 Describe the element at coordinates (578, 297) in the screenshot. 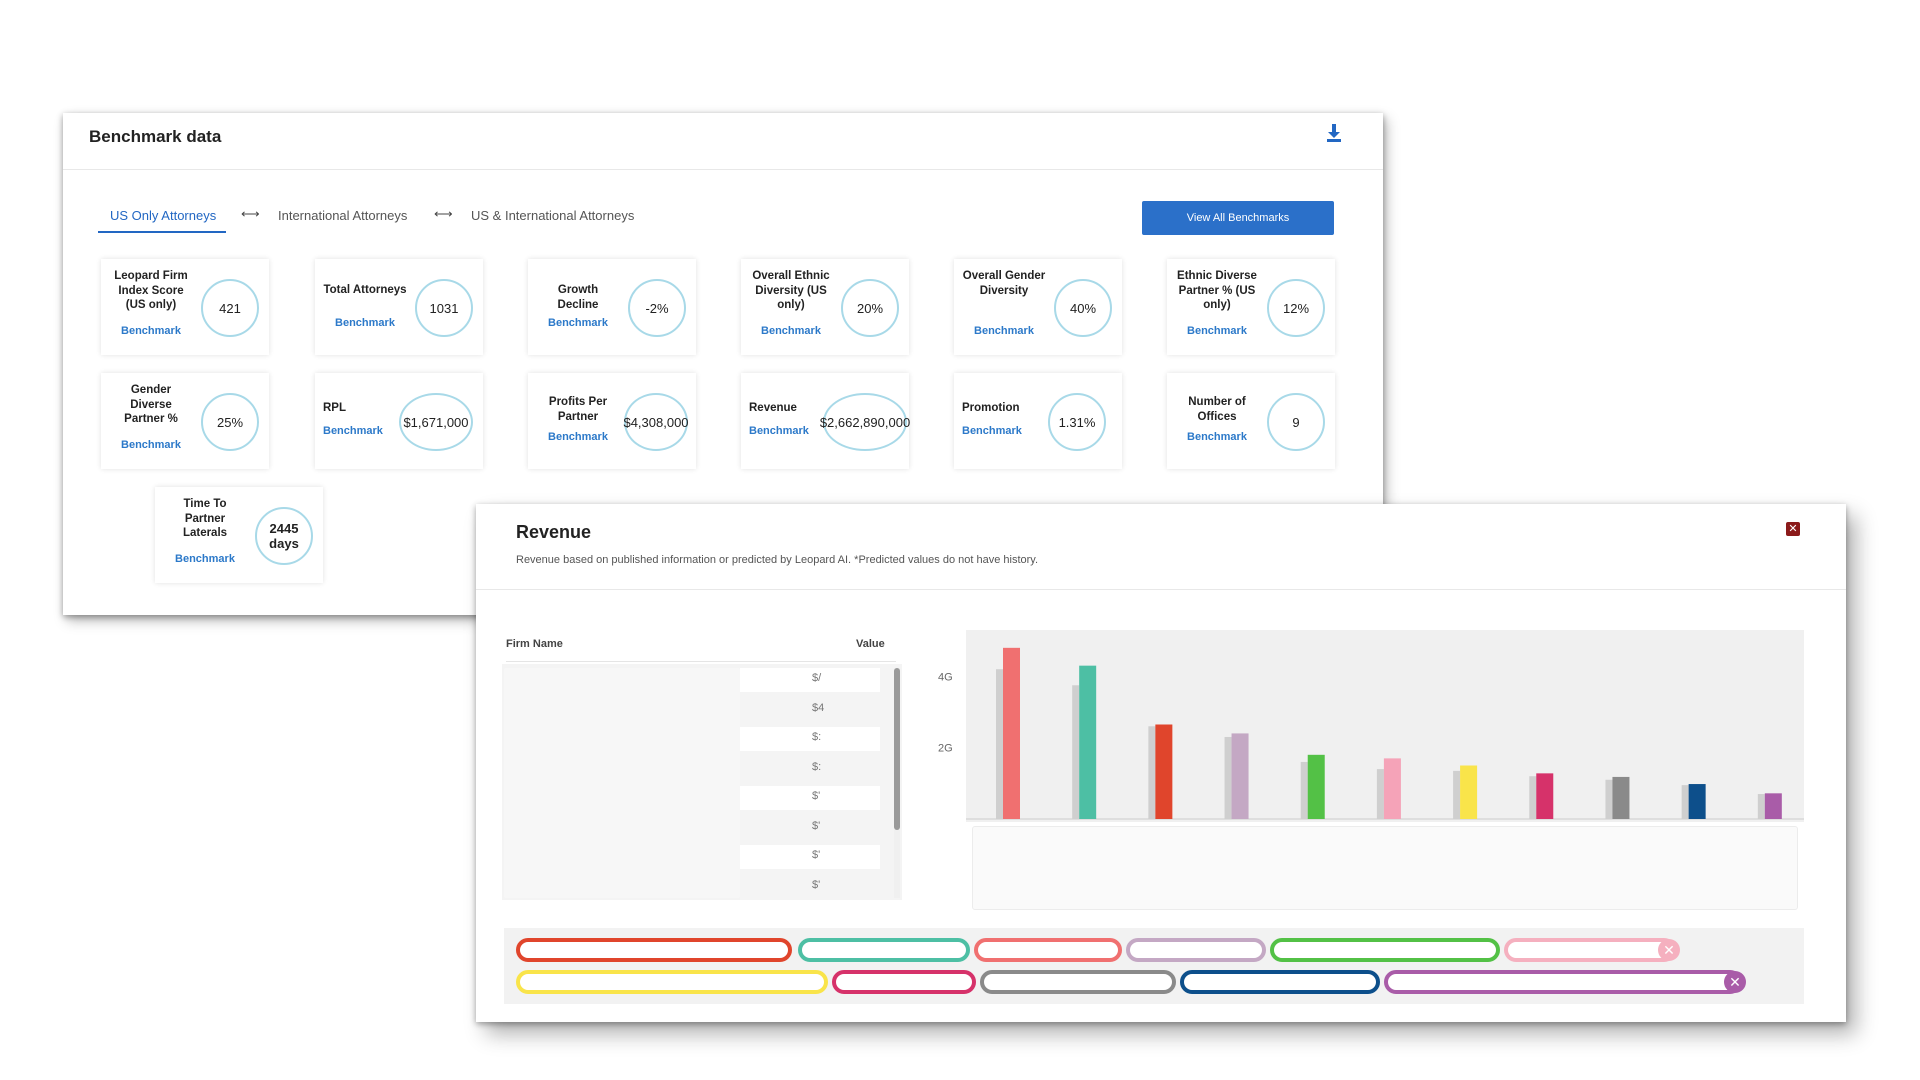

I see `card-label: Growth Decline` at that location.